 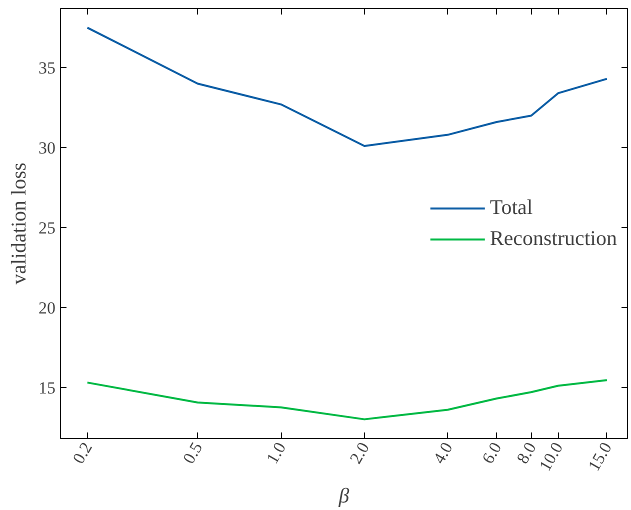 What do you see at coordinates (344, 495) in the screenshot?
I see `x-axis-title: β` at bounding box center [344, 495].